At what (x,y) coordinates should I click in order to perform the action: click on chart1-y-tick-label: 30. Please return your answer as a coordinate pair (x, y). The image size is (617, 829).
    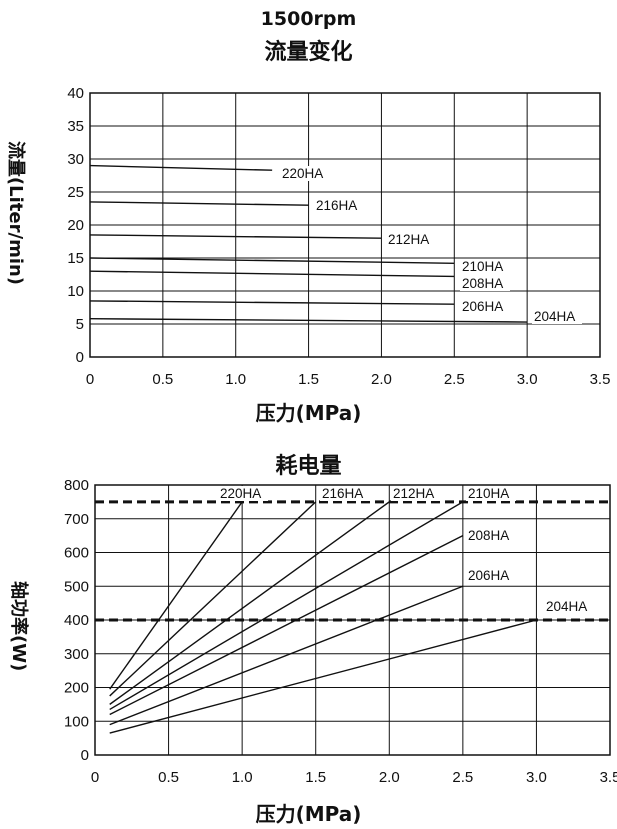
    Looking at the image, I should click on (75, 159).